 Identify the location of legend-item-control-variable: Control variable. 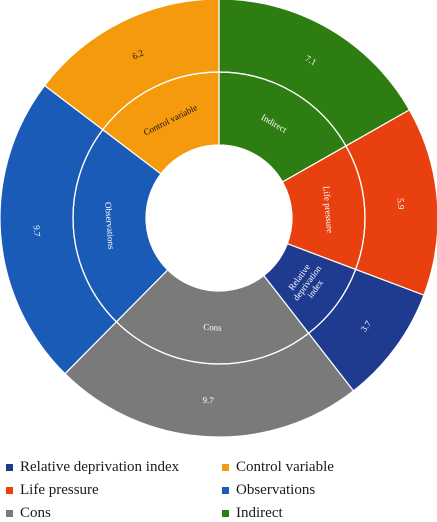
(278, 467).